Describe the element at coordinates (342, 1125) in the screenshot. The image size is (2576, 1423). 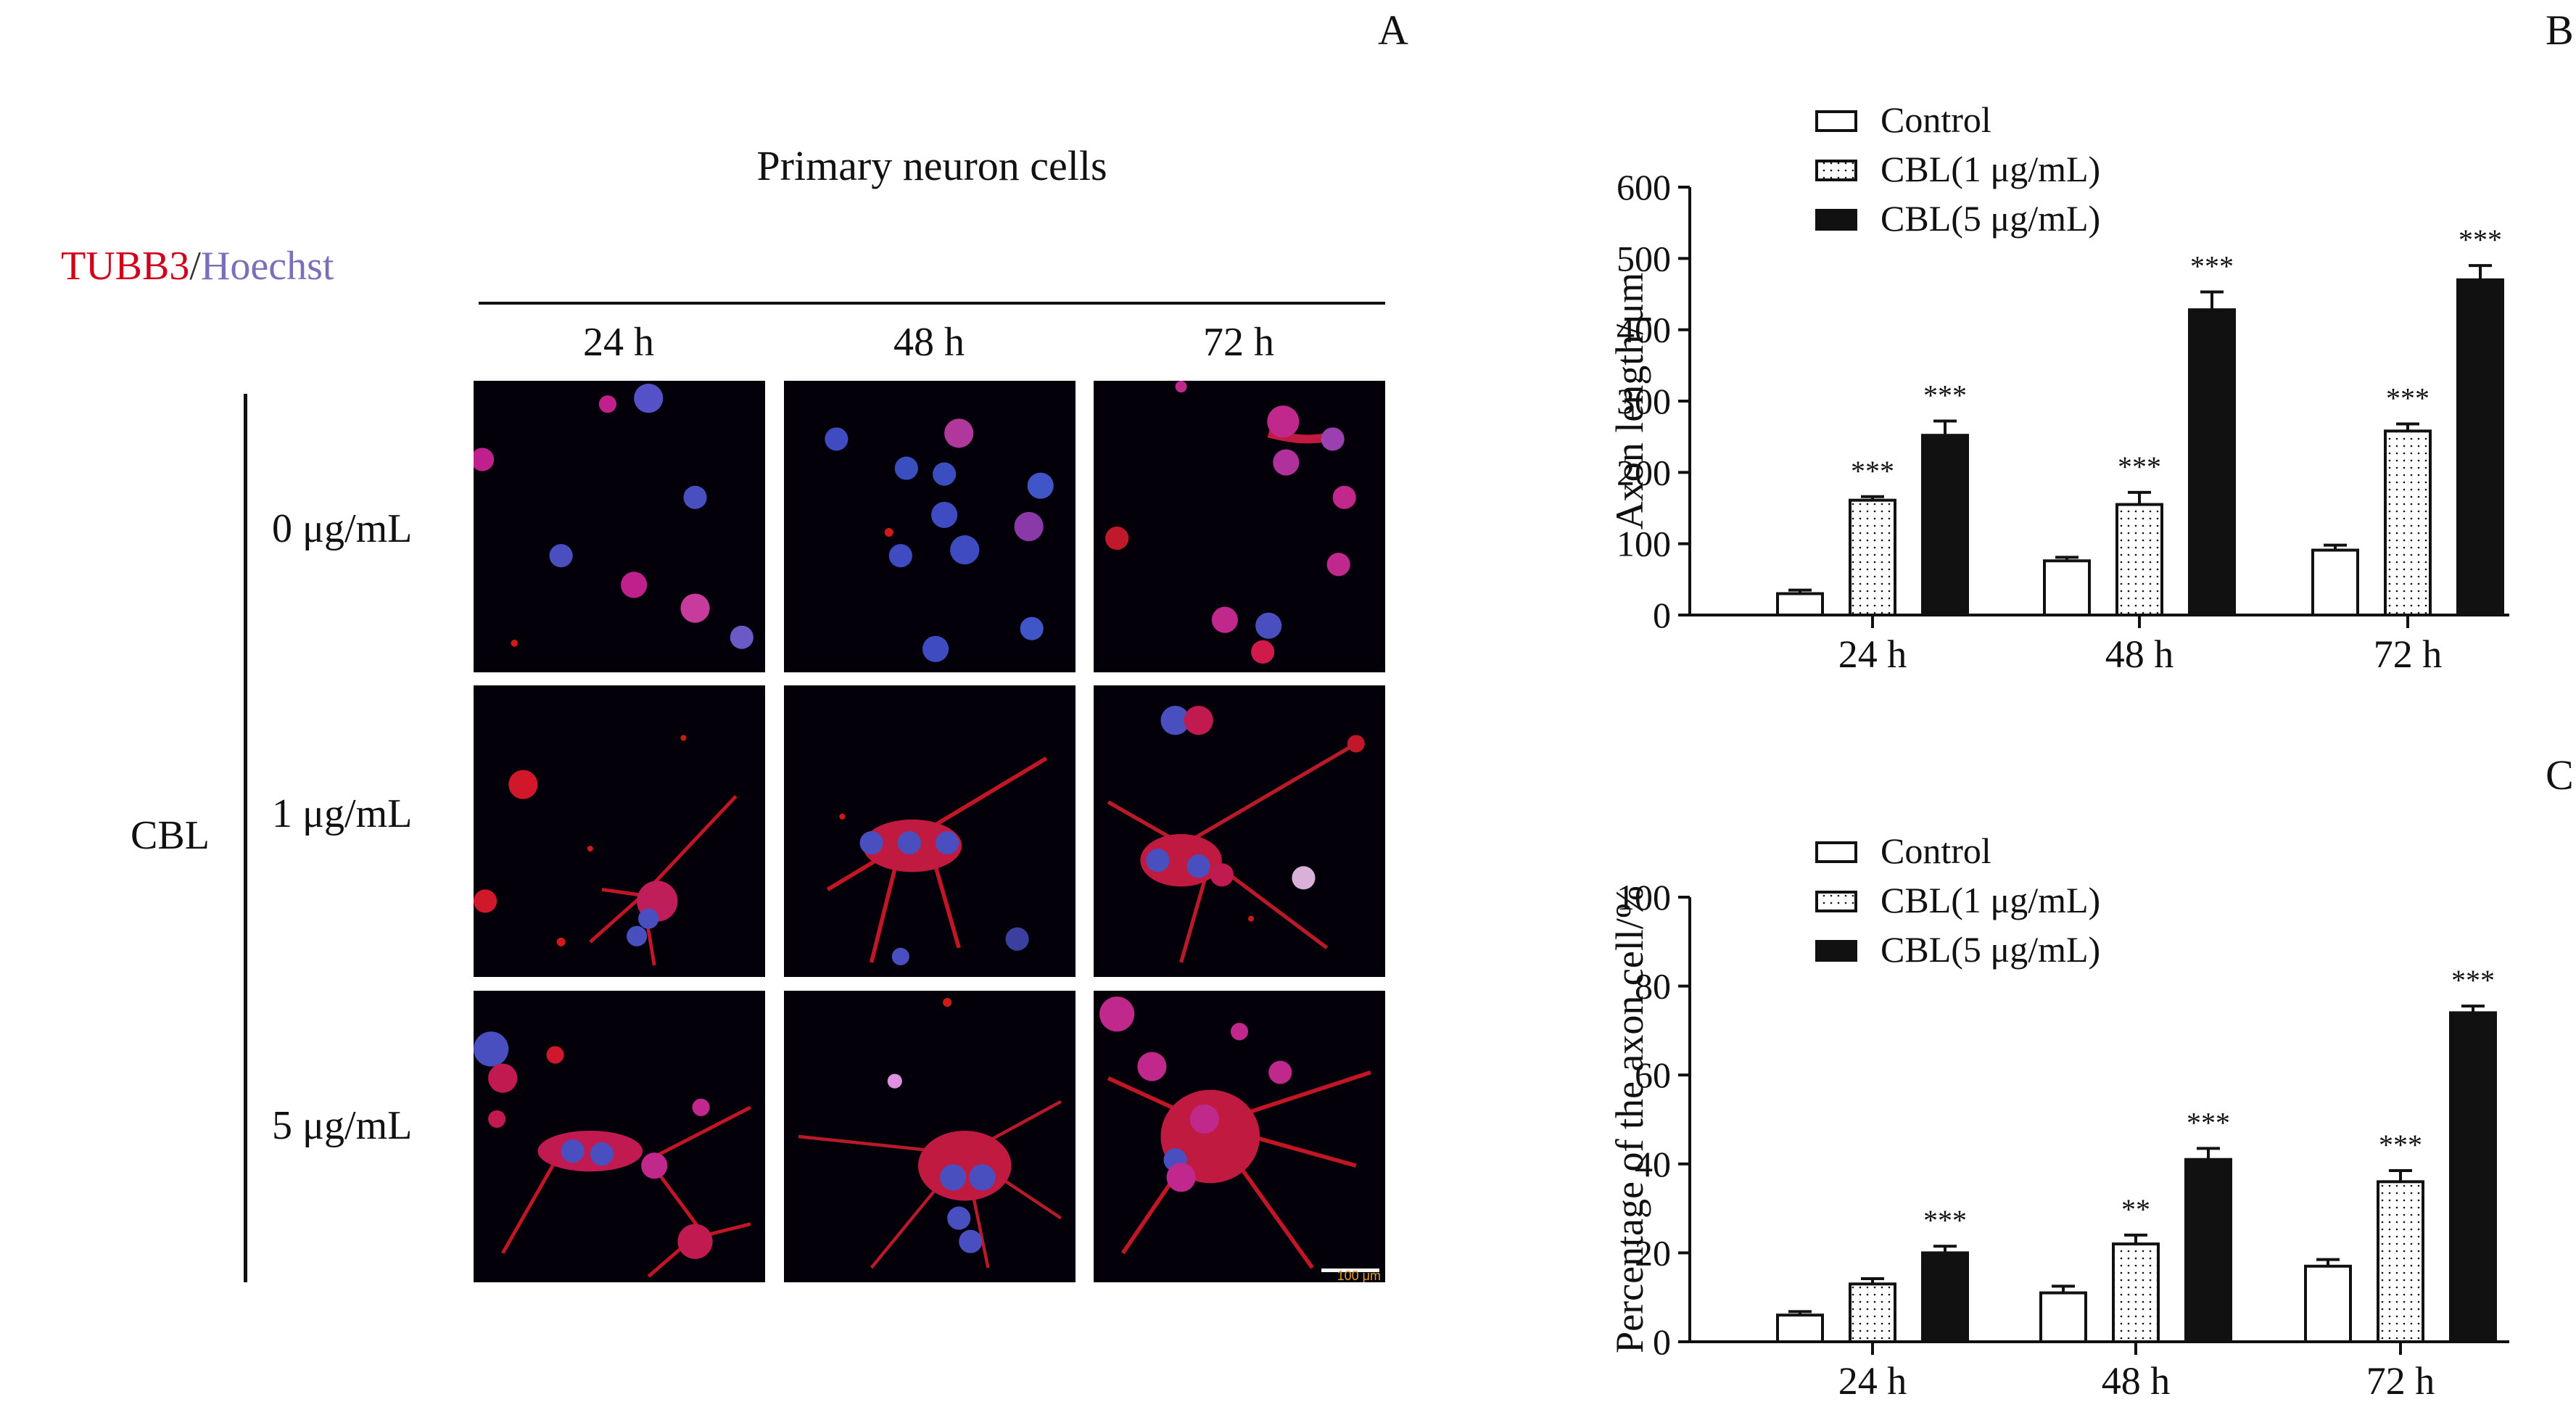
I see `row-header-5: 5 μg/mL` at that location.